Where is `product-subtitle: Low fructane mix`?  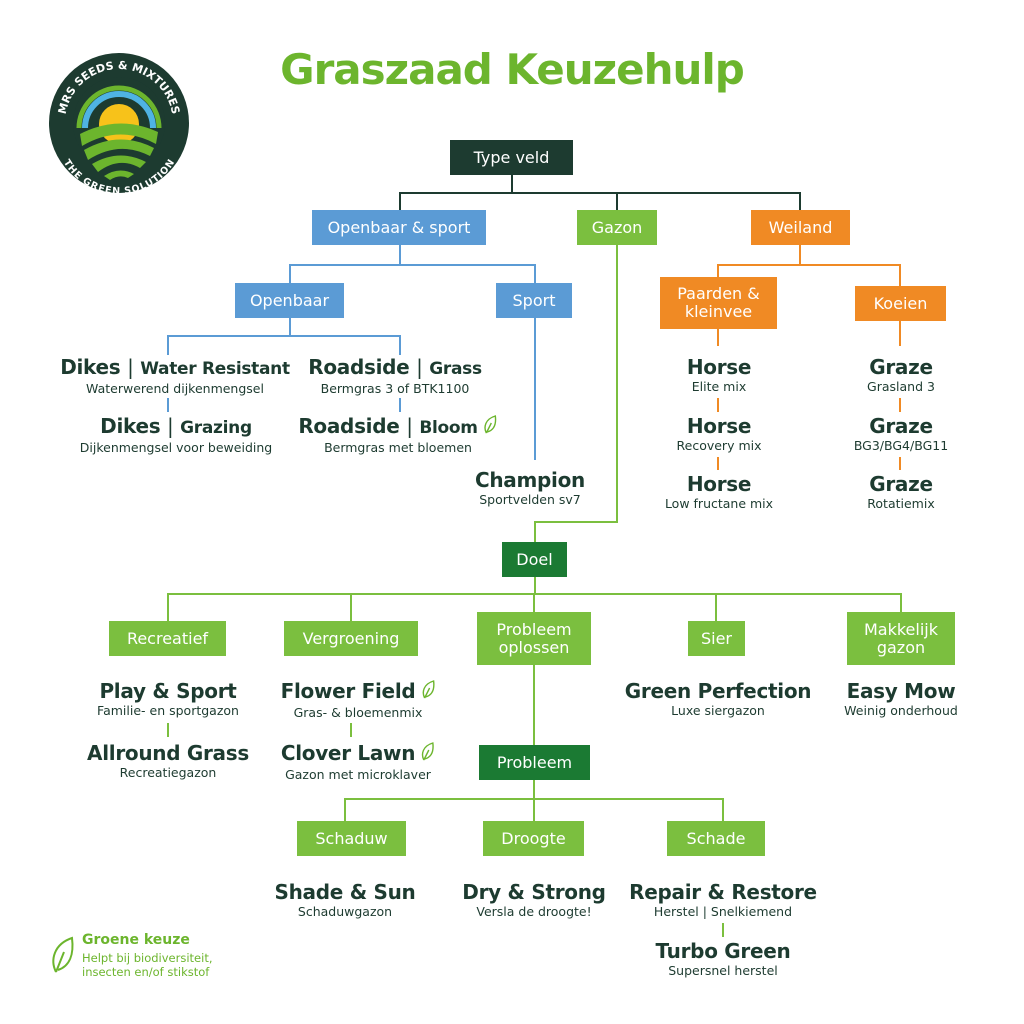 product-subtitle: Low fructane mix is located at coordinates (719, 503).